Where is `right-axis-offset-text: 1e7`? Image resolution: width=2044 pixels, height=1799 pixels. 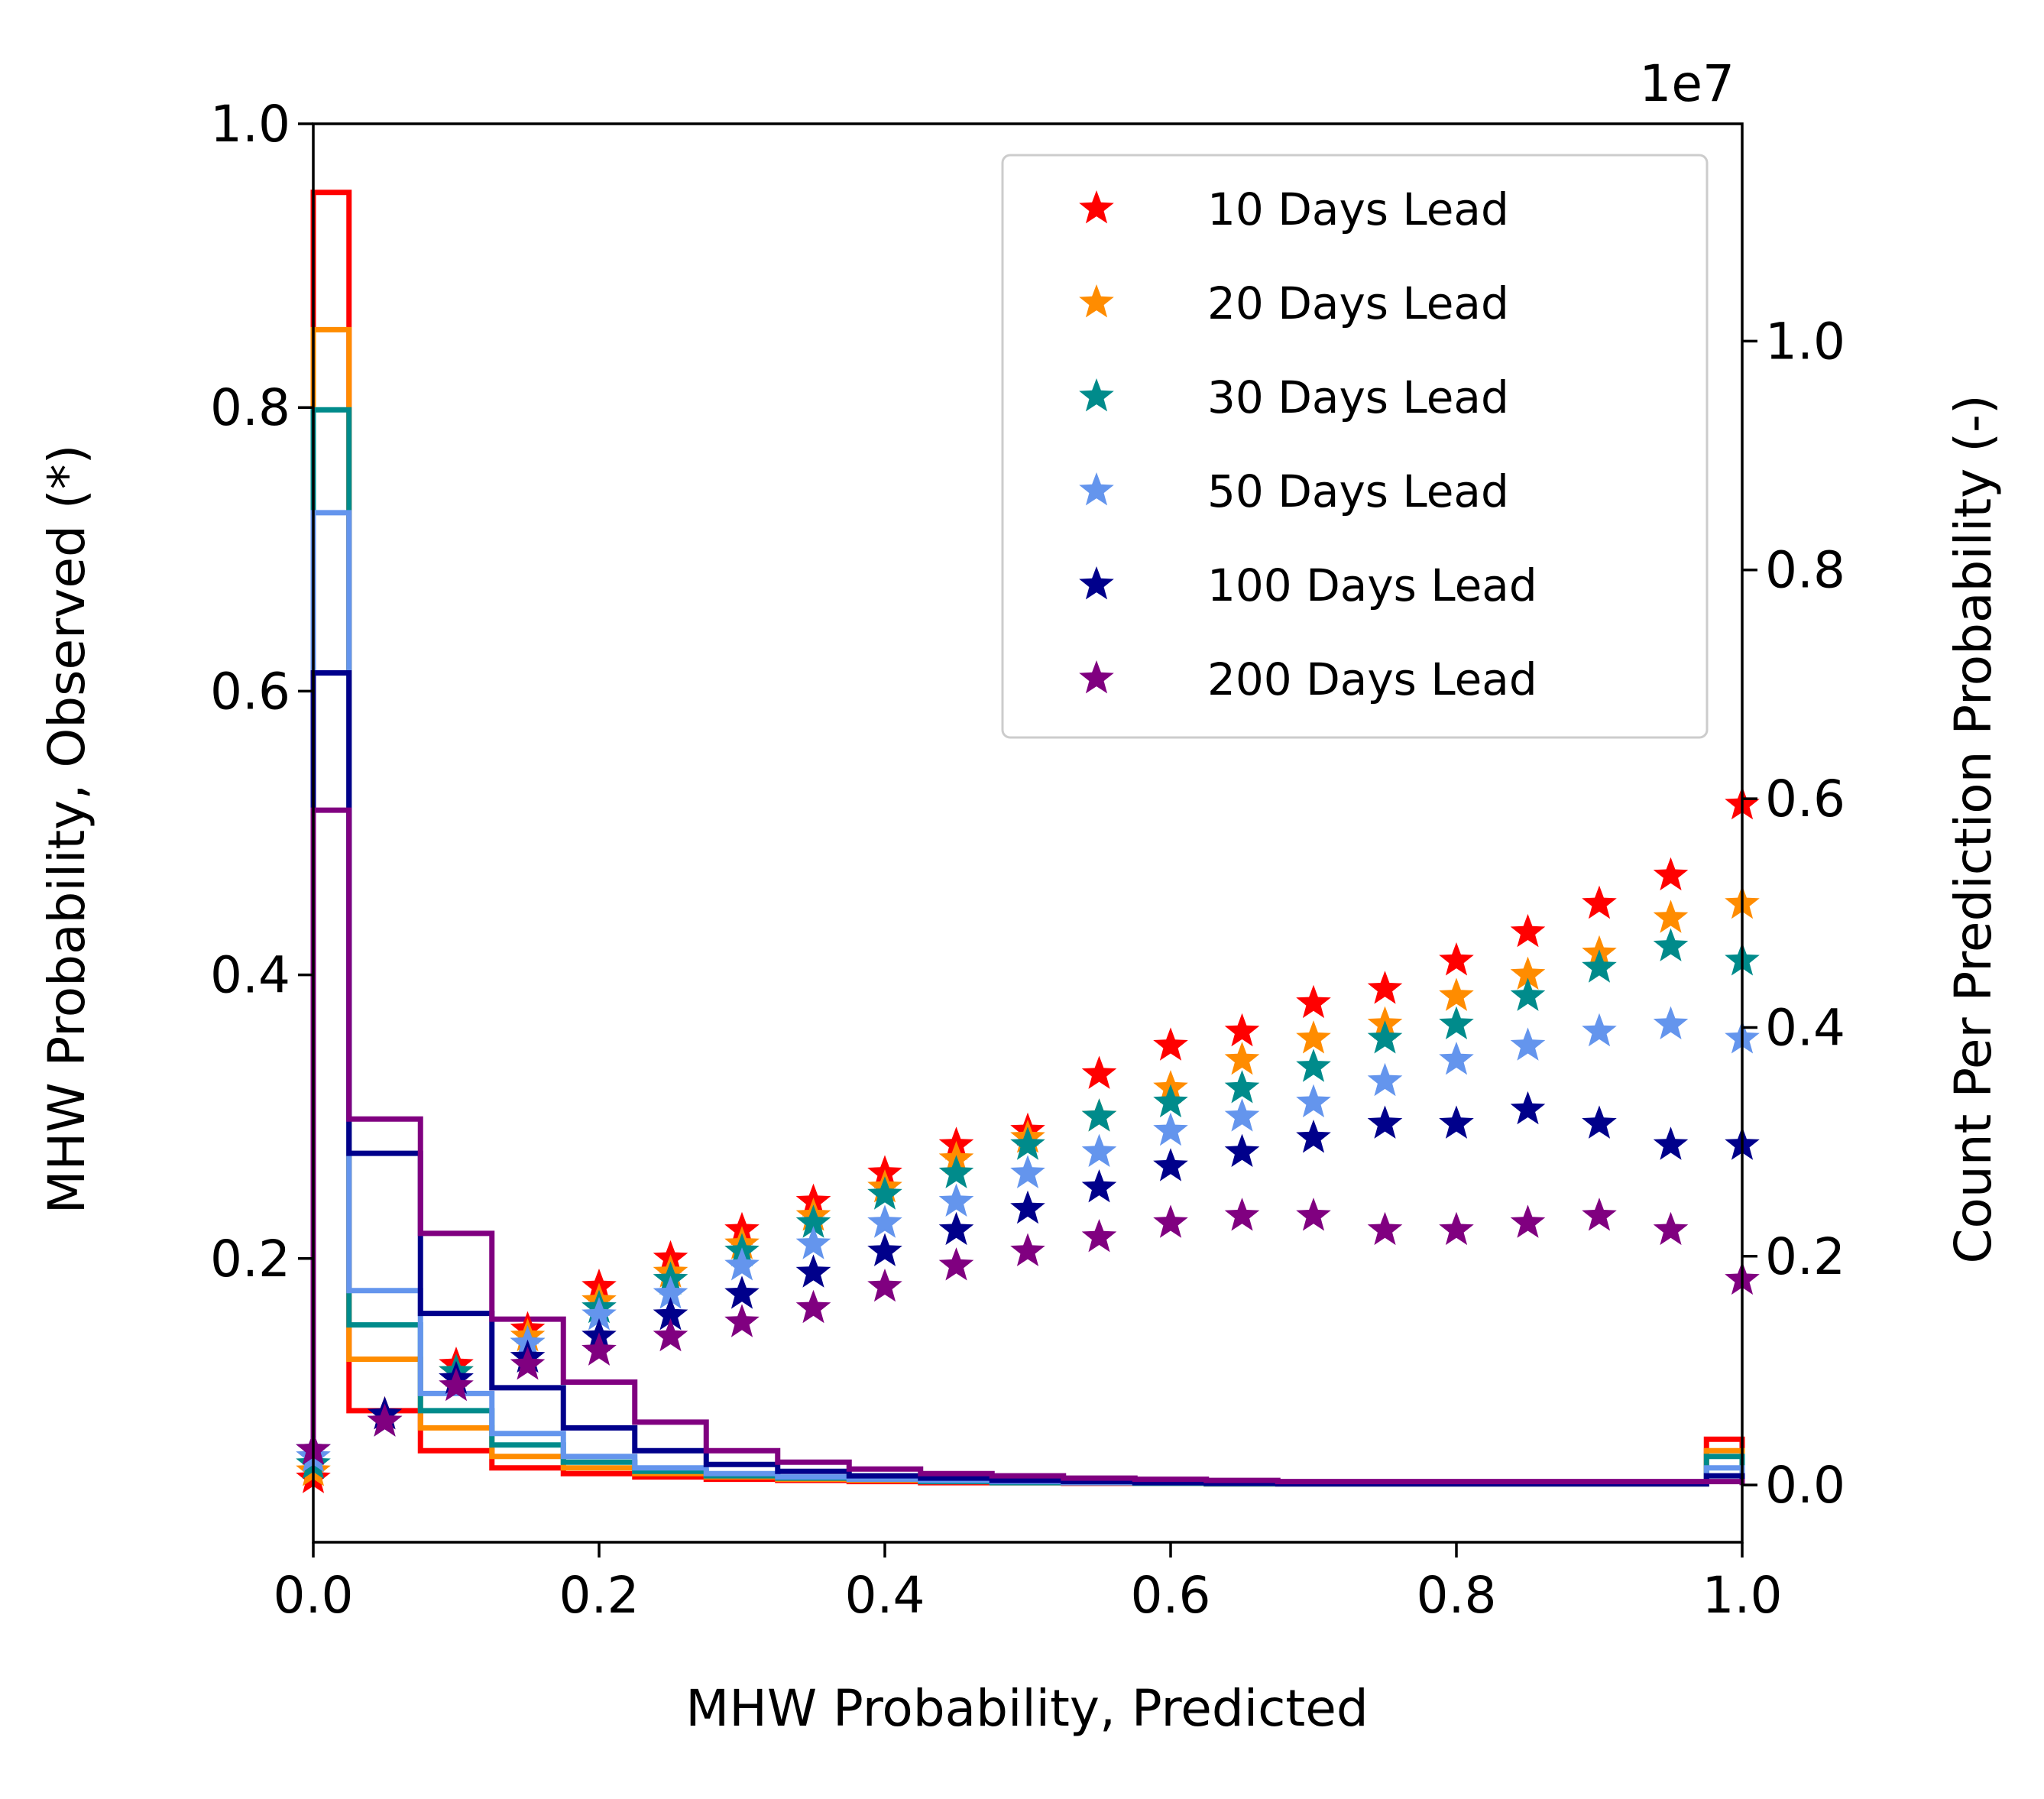
right-axis-offset-text: 1e7 is located at coordinates (1687, 83).